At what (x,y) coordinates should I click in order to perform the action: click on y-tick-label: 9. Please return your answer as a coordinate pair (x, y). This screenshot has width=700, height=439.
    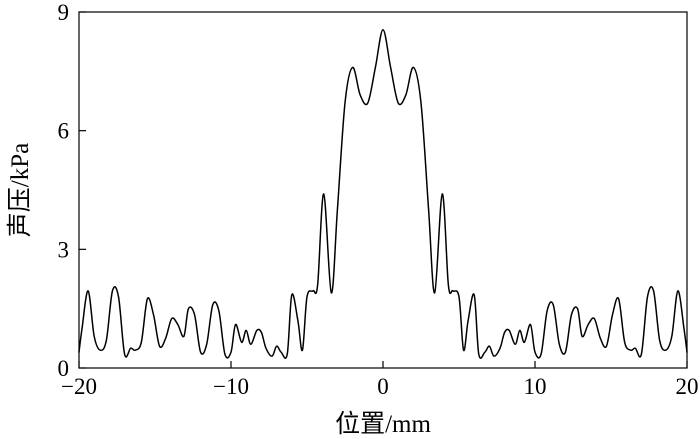
    Looking at the image, I should click on (64, 12).